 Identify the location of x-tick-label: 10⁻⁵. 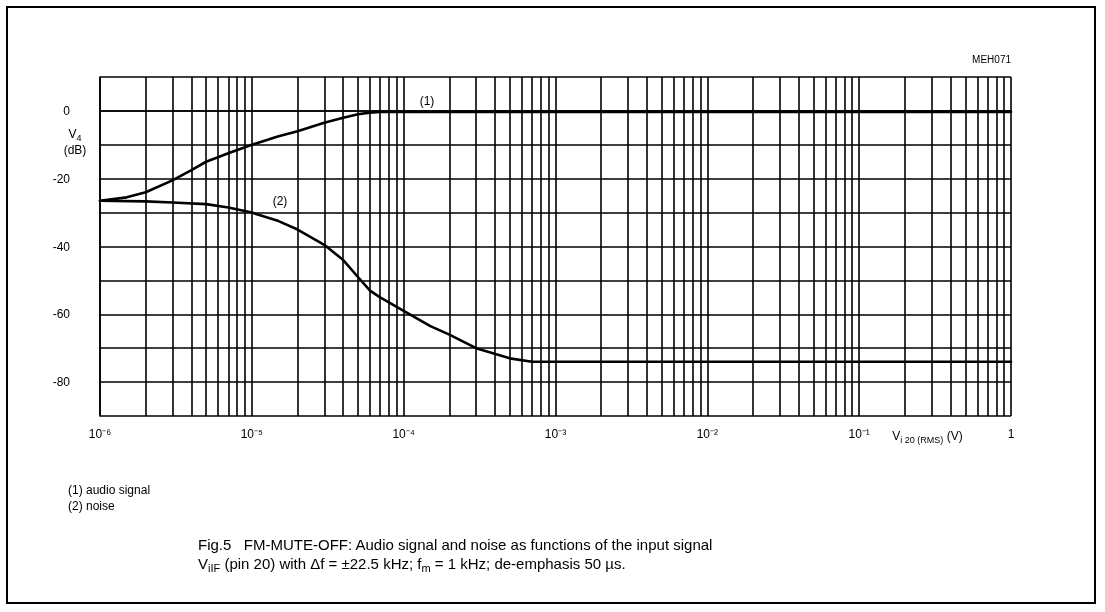
(252, 434).